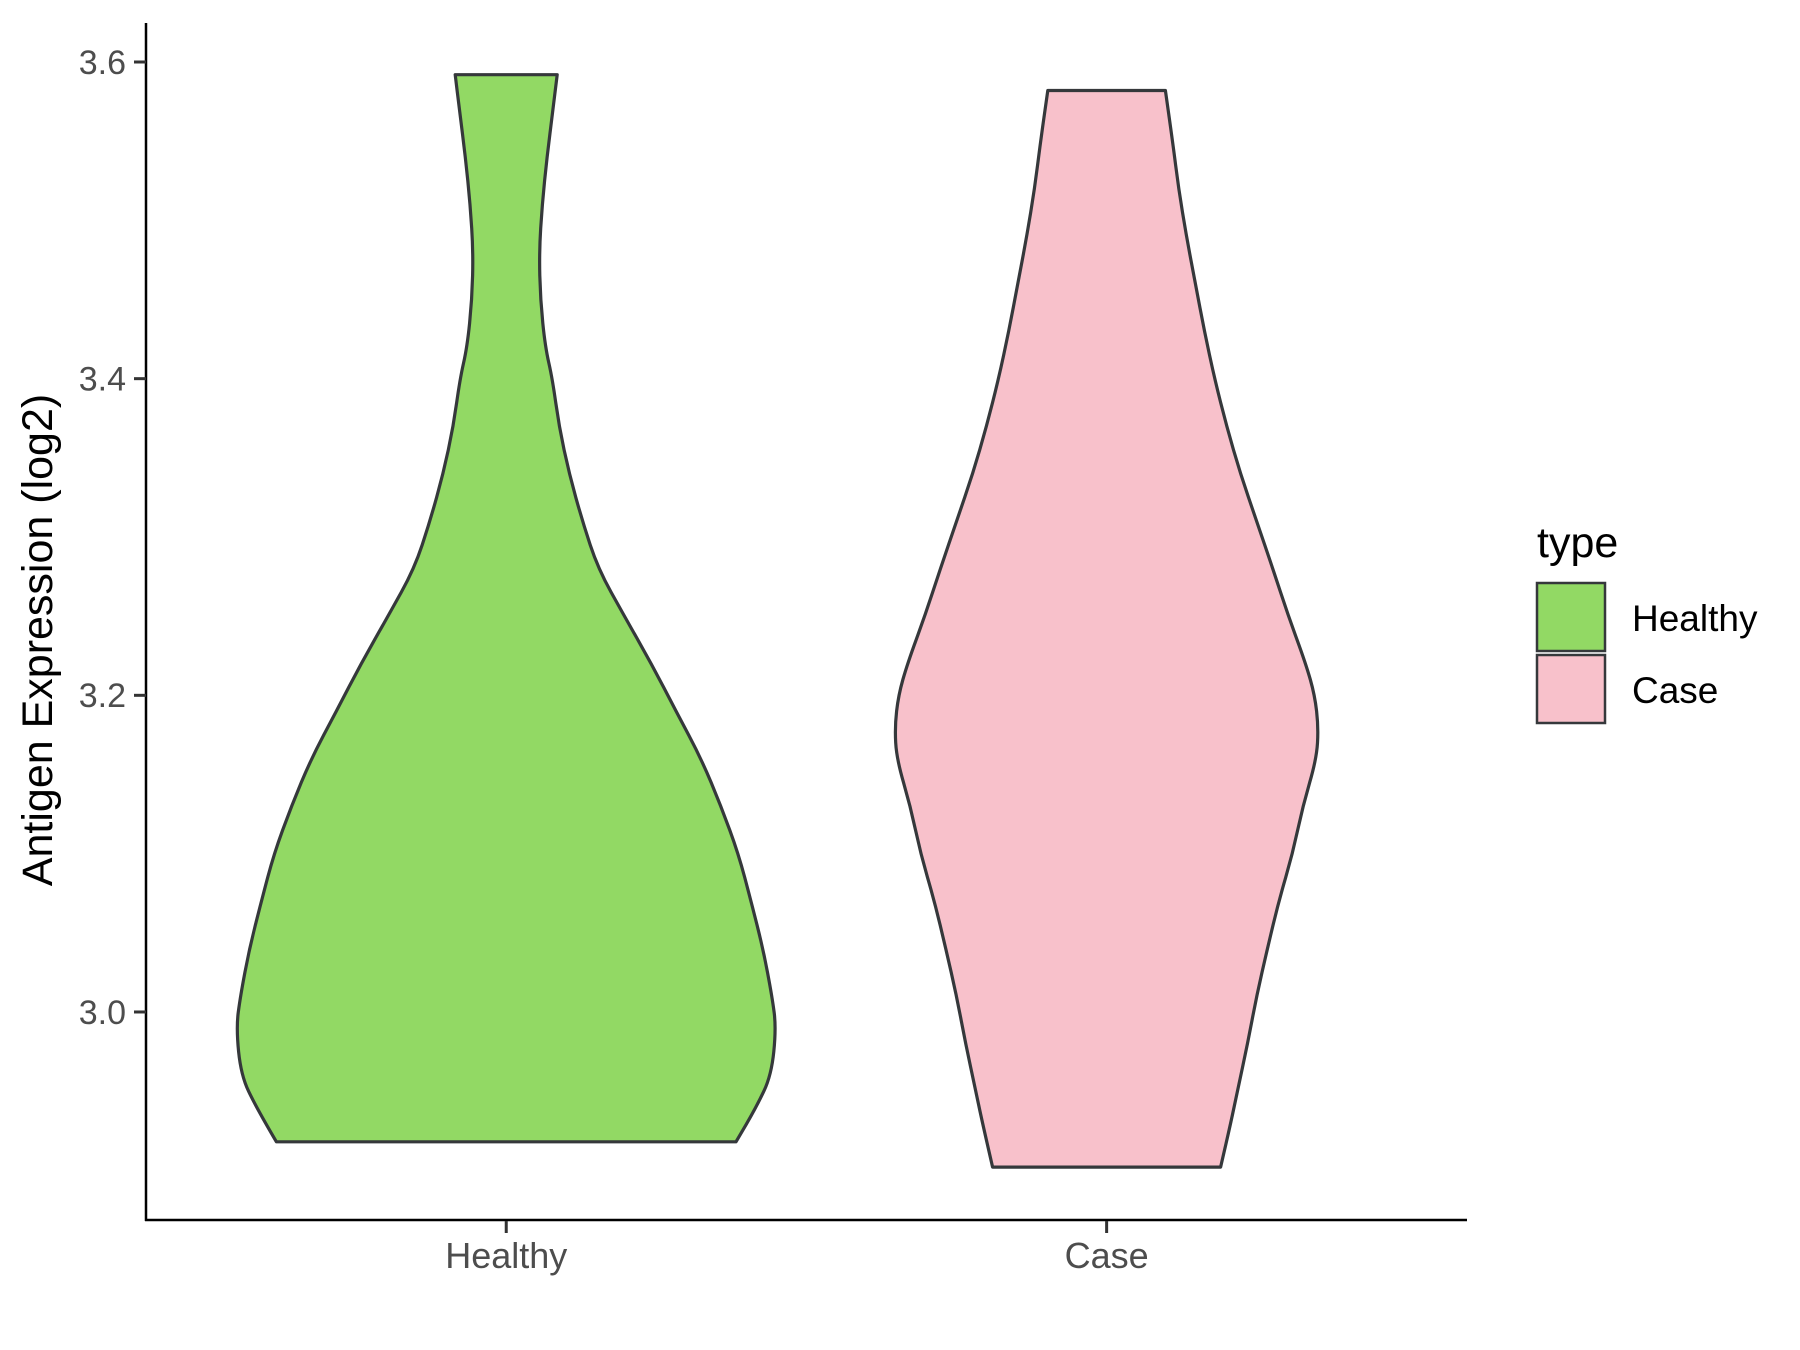  What do you see at coordinates (1107, 1255) in the screenshot?
I see `x-tick-label: Case` at bounding box center [1107, 1255].